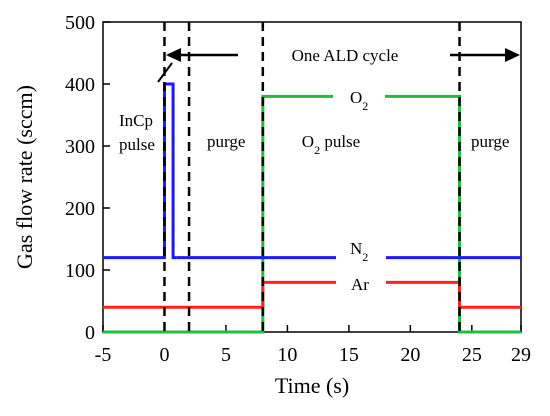 The width and height of the screenshot is (550, 416). What do you see at coordinates (165, 72) in the screenshot?
I see `incp-pointer` at bounding box center [165, 72].